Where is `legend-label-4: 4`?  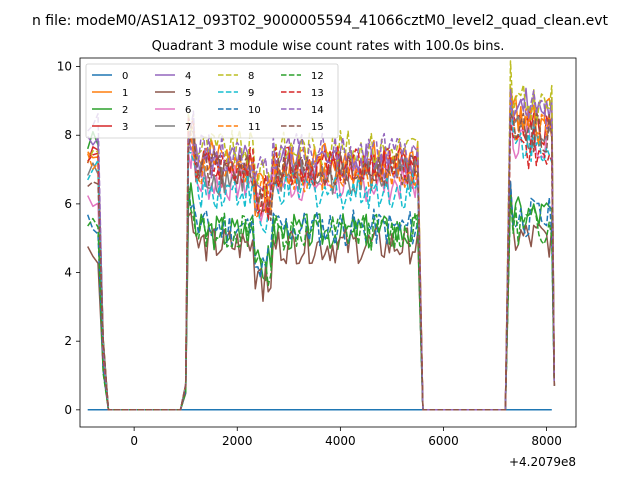
legend-label-4: 4 is located at coordinates (188, 76).